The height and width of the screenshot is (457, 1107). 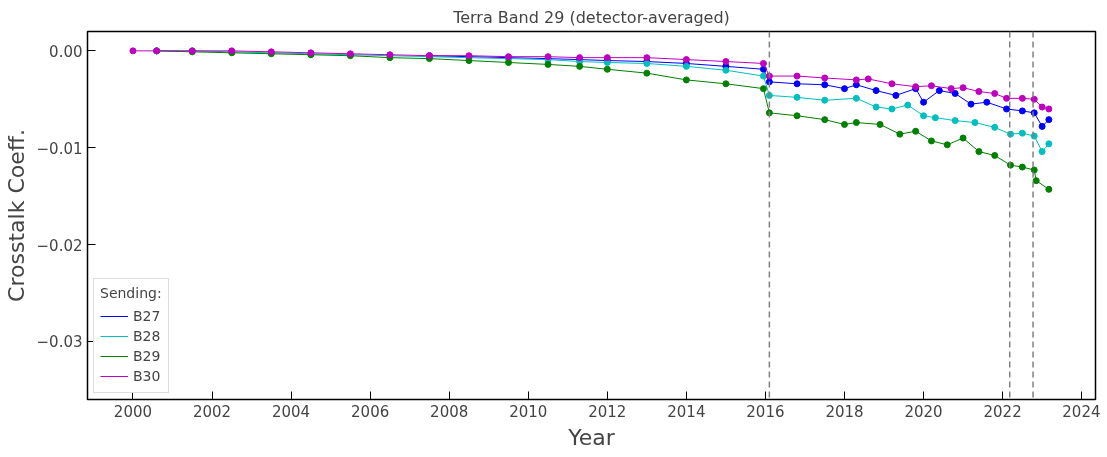 What do you see at coordinates (1081, 411) in the screenshot?
I see `x-tick-label: 2024` at bounding box center [1081, 411].